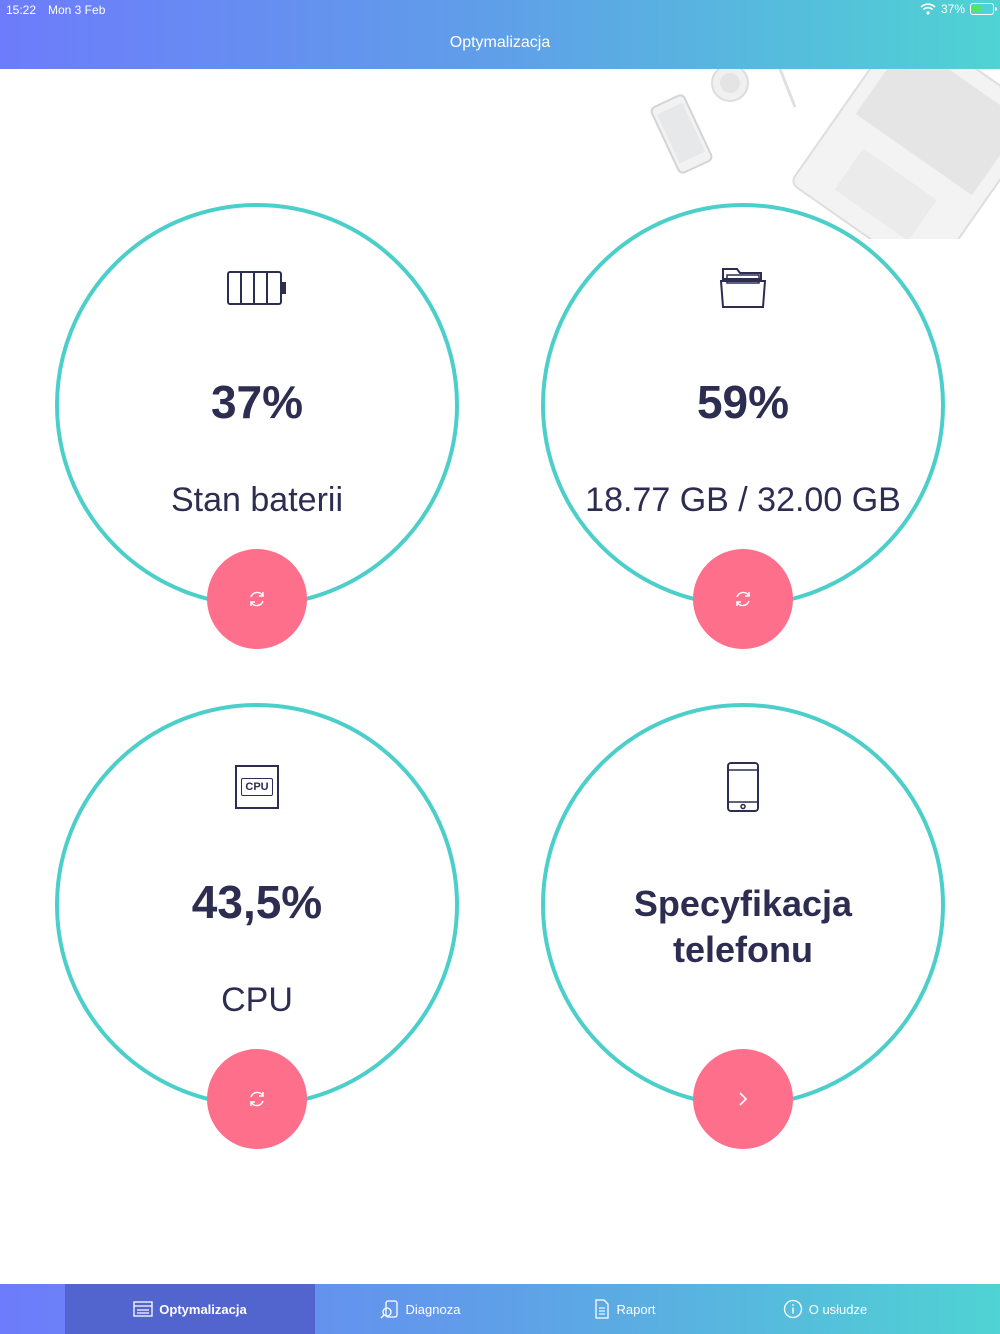 Image resolution: width=1000 pixels, height=1334 pixels. What do you see at coordinates (143, 1309) in the screenshot?
I see `optimize-icon` at bounding box center [143, 1309].